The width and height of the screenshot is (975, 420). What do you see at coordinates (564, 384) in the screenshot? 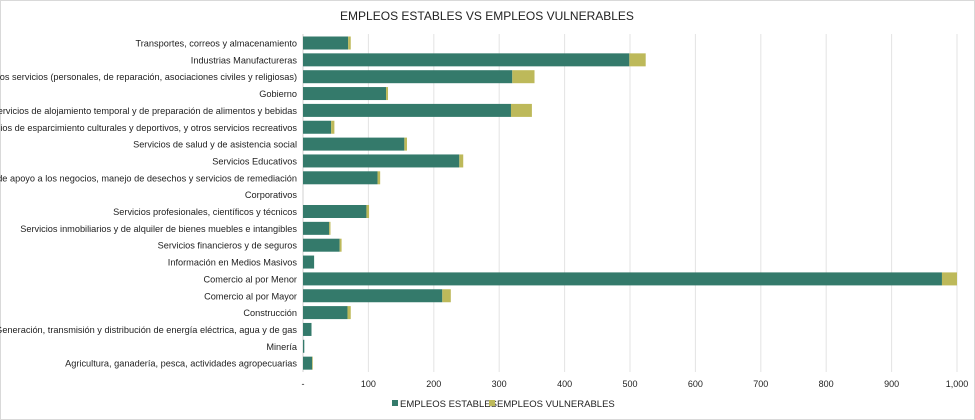
I see `x-tick-label: 400` at bounding box center [564, 384].